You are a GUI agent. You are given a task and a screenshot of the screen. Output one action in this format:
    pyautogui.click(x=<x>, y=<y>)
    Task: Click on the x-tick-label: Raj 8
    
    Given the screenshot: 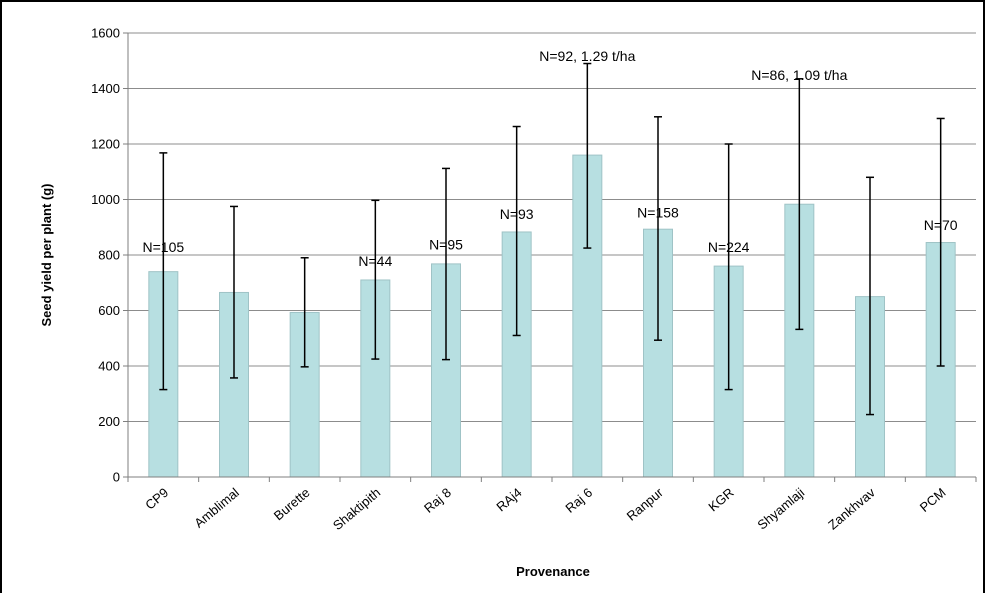 What is the action you would take?
    pyautogui.click(x=437, y=500)
    